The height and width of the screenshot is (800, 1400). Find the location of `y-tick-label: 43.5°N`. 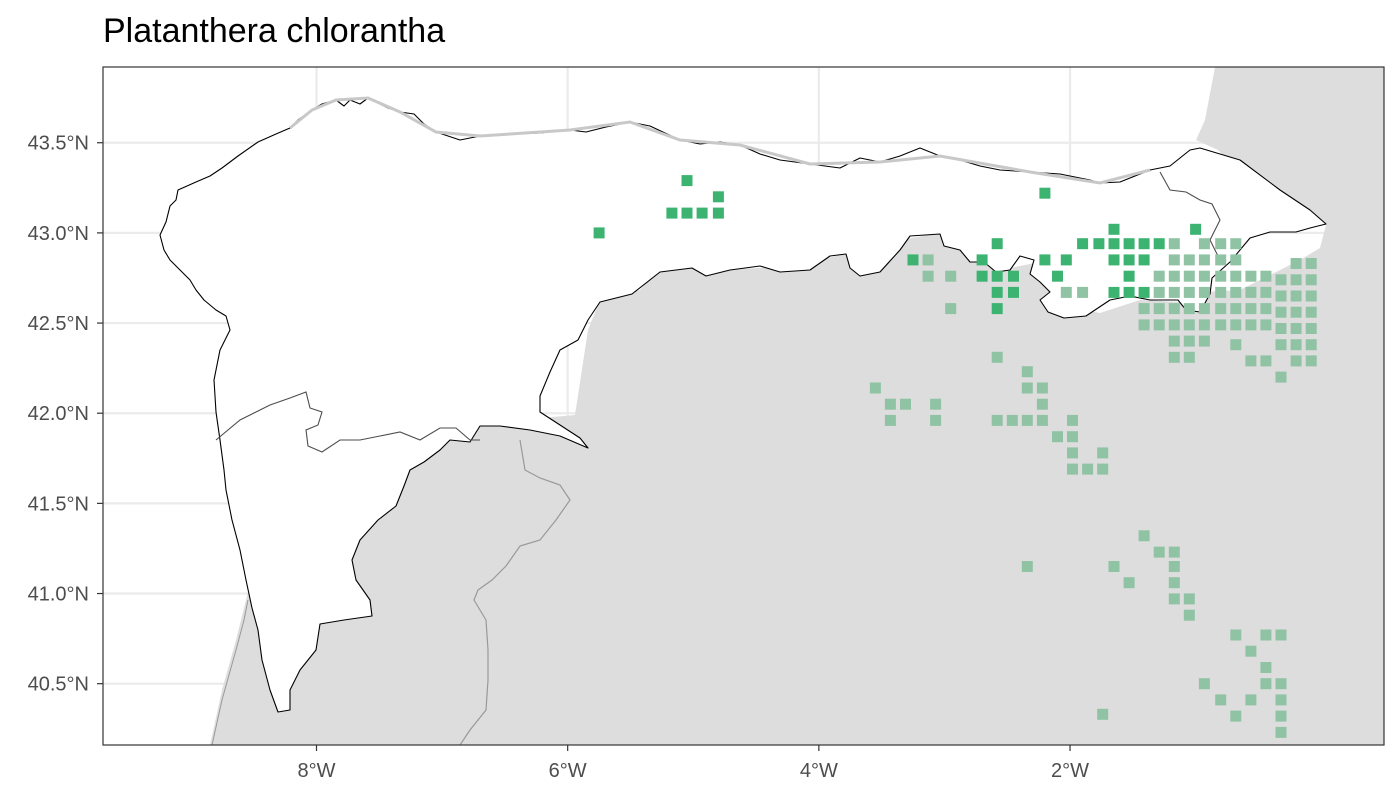

y-tick-label: 43.5°N is located at coordinates (58, 144).